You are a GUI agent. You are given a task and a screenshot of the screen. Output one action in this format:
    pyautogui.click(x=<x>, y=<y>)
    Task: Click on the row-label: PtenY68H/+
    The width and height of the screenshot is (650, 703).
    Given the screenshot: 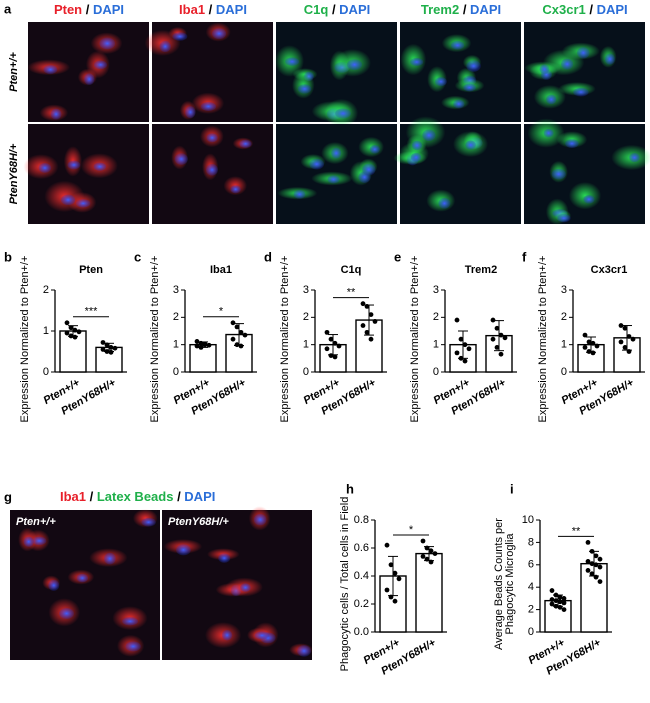 What is the action you would take?
    pyautogui.click(x=14, y=173)
    